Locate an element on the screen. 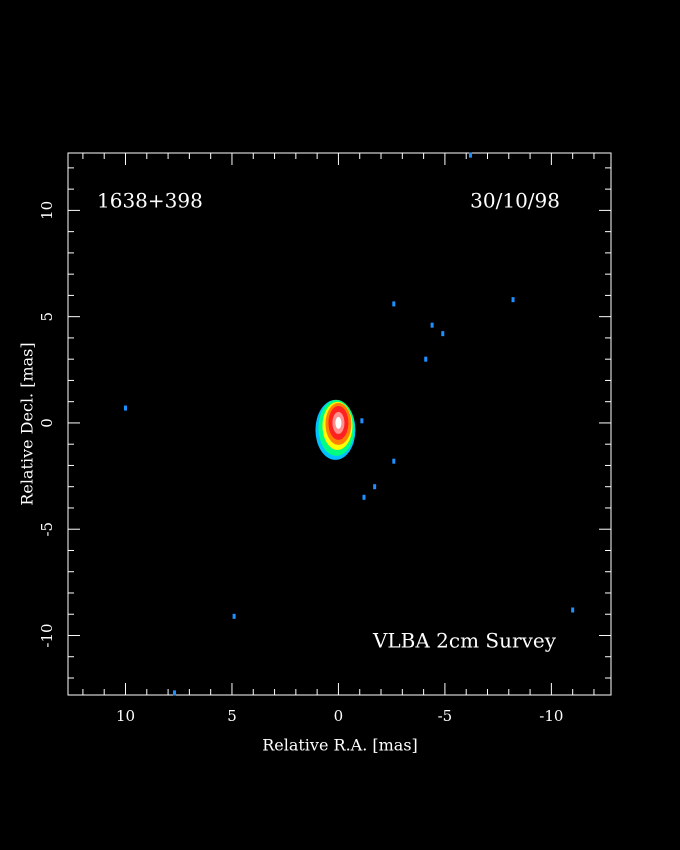  core-emission is located at coordinates (338, 422).